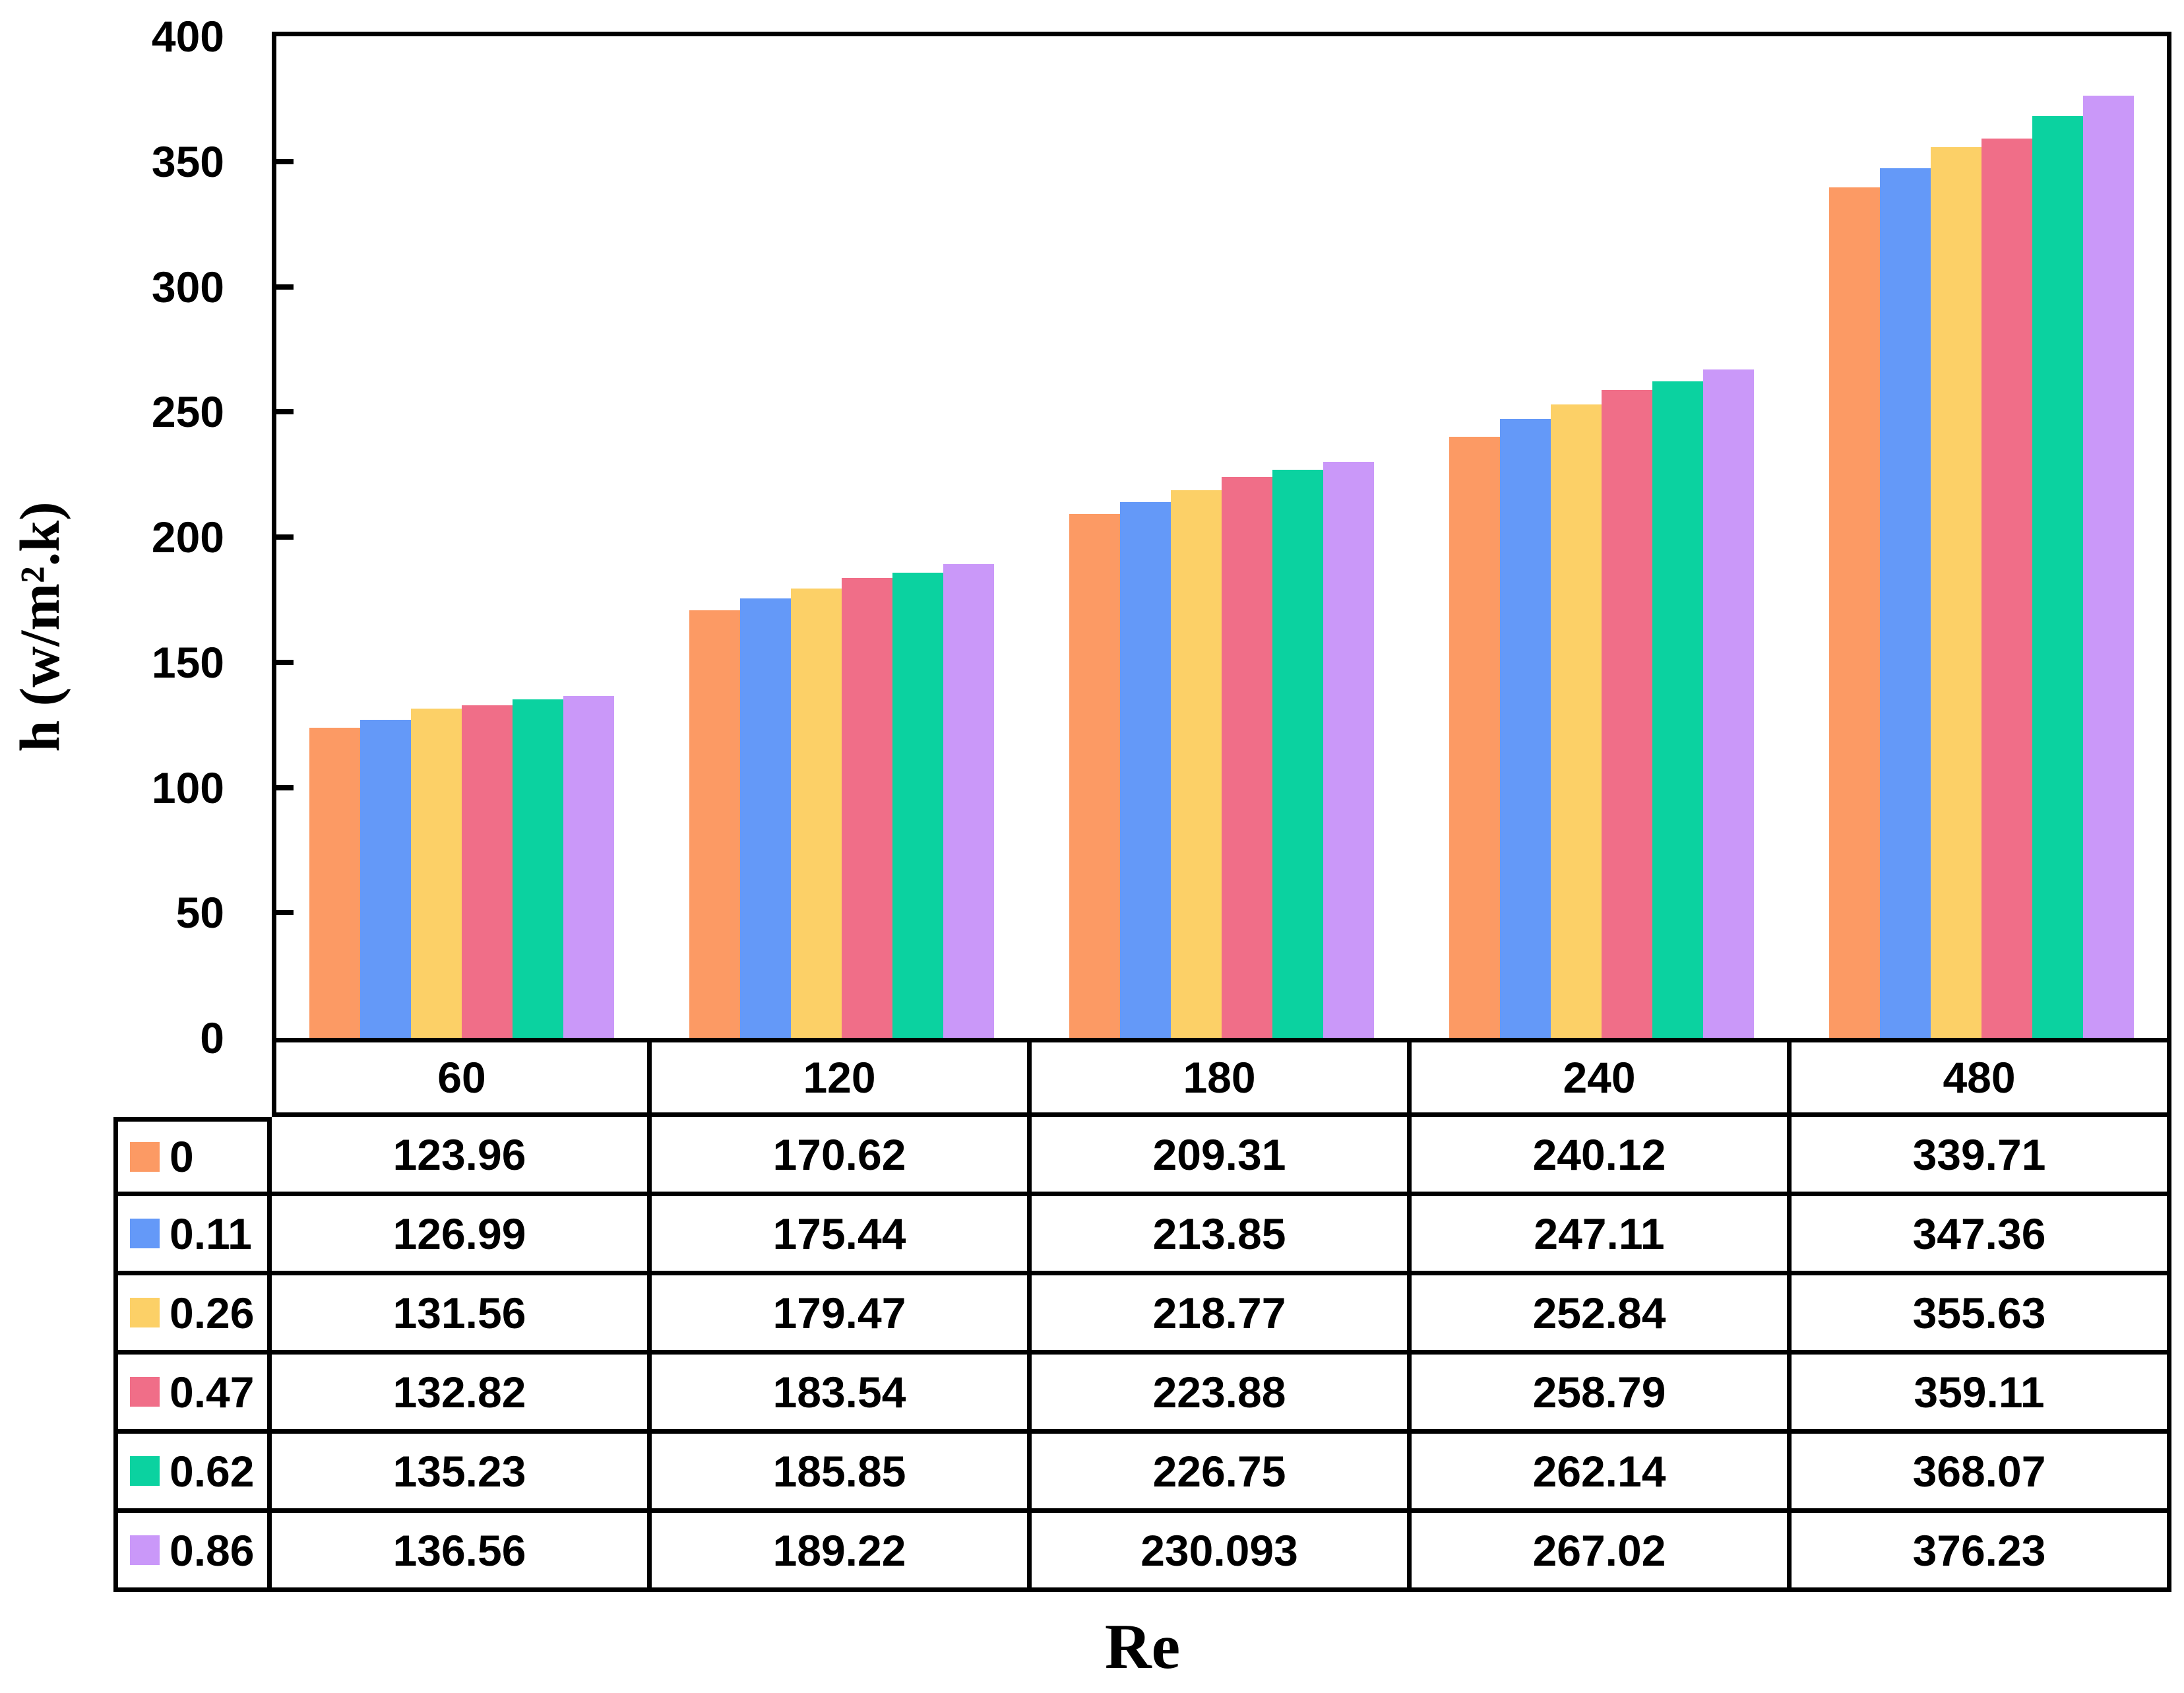 The height and width of the screenshot is (1693, 2184). What do you see at coordinates (816, 814) in the screenshot?
I see `bar-0.26-120` at bounding box center [816, 814].